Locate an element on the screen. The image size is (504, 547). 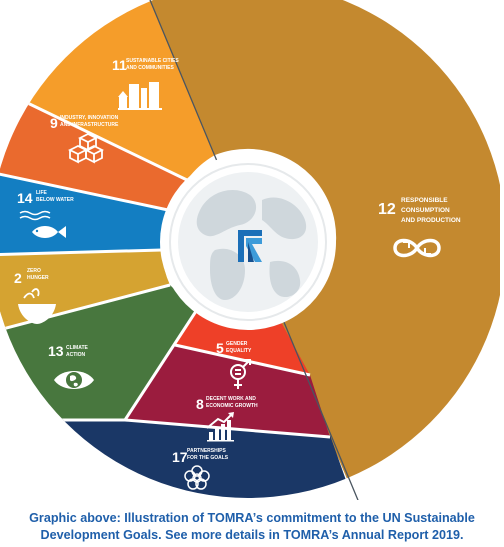
goal-12-number: 12 is located at coordinates (387, 209).